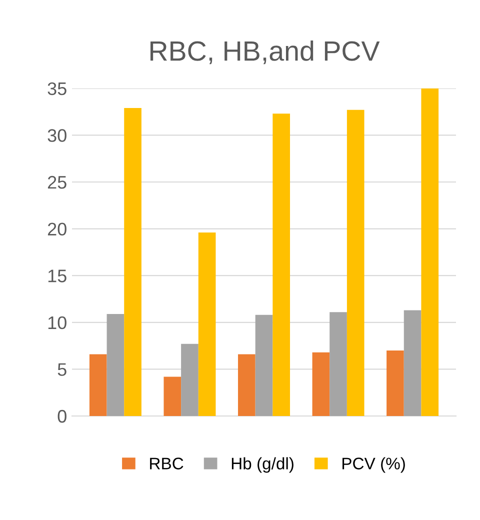 The height and width of the screenshot is (520, 480). I want to click on y-tick-label: 30, so click(57, 135).